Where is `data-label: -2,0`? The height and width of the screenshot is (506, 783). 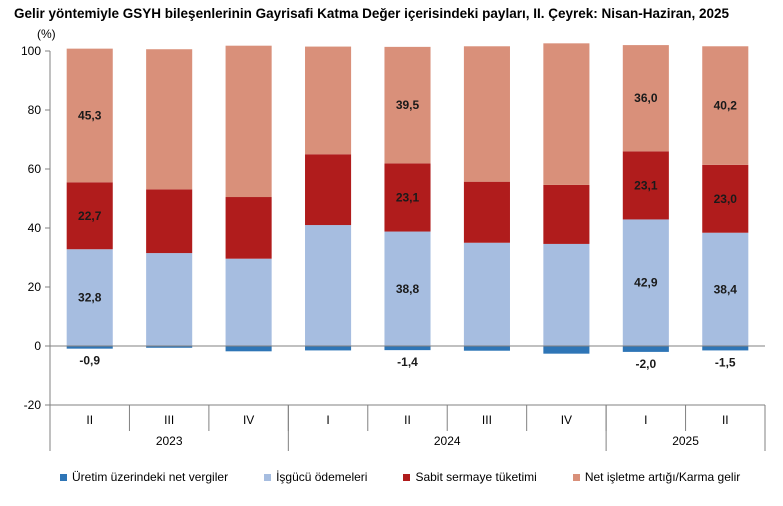 data-label: -2,0 is located at coordinates (645, 364).